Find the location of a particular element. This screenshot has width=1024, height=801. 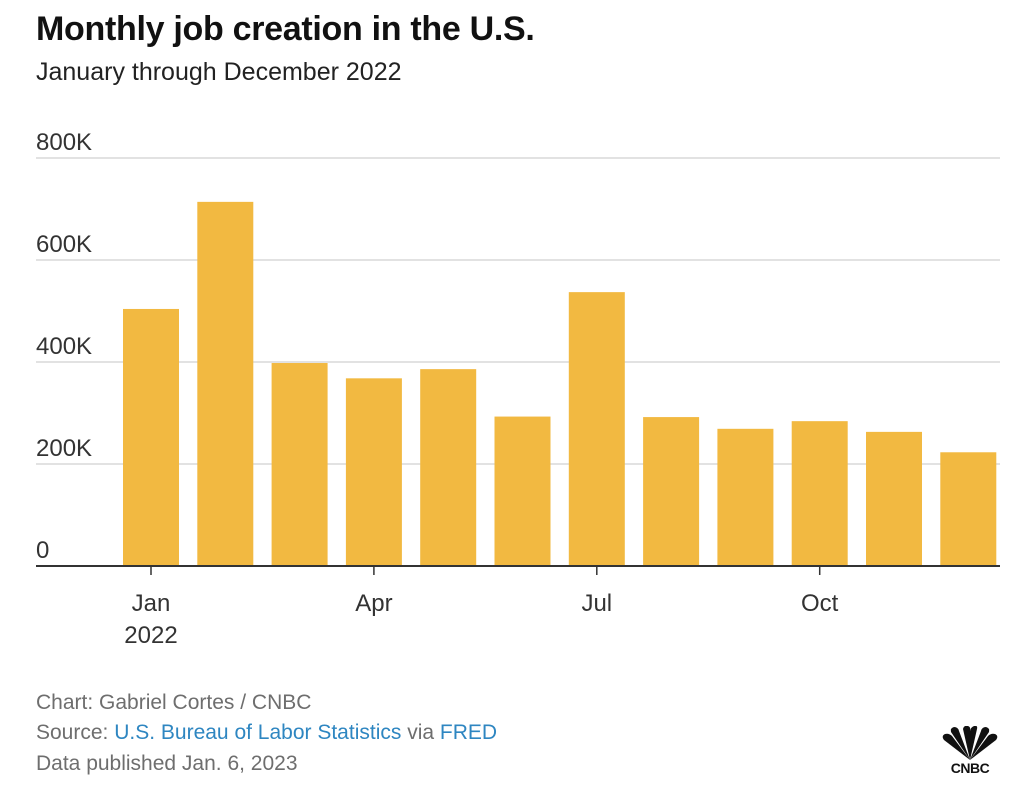

cnbc-logo: CNBC is located at coordinates (970, 750).